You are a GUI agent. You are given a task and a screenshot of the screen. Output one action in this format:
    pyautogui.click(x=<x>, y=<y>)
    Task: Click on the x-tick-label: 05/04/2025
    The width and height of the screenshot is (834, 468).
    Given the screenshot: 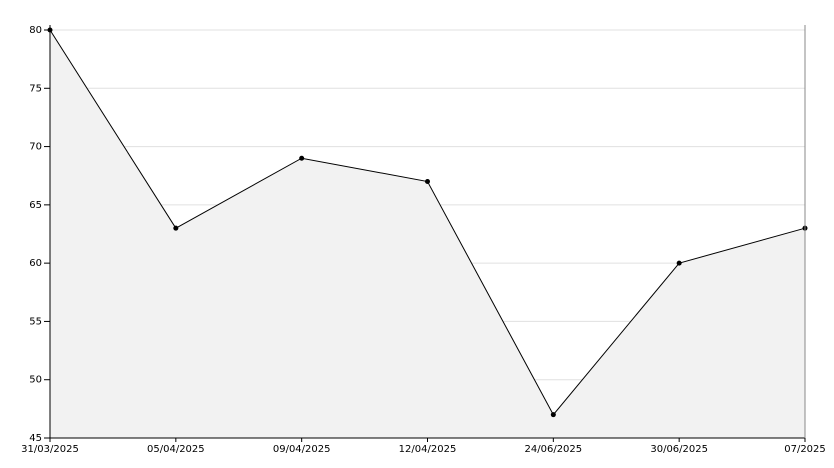 What is the action you would take?
    pyautogui.click(x=176, y=449)
    